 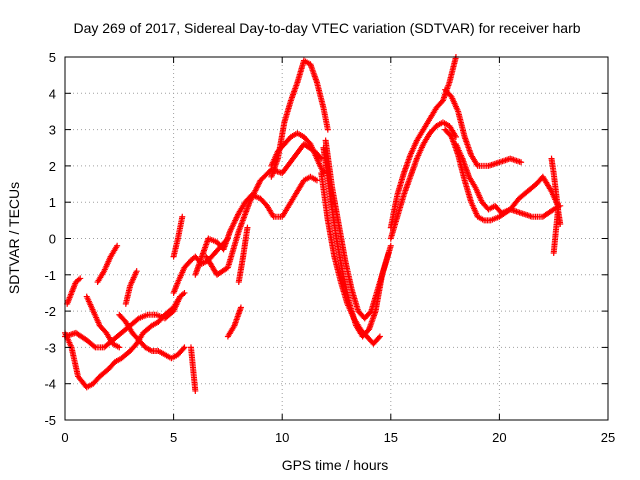 What do you see at coordinates (335, 465) in the screenshot?
I see `x-axis-title: GPS time / hours` at bounding box center [335, 465].